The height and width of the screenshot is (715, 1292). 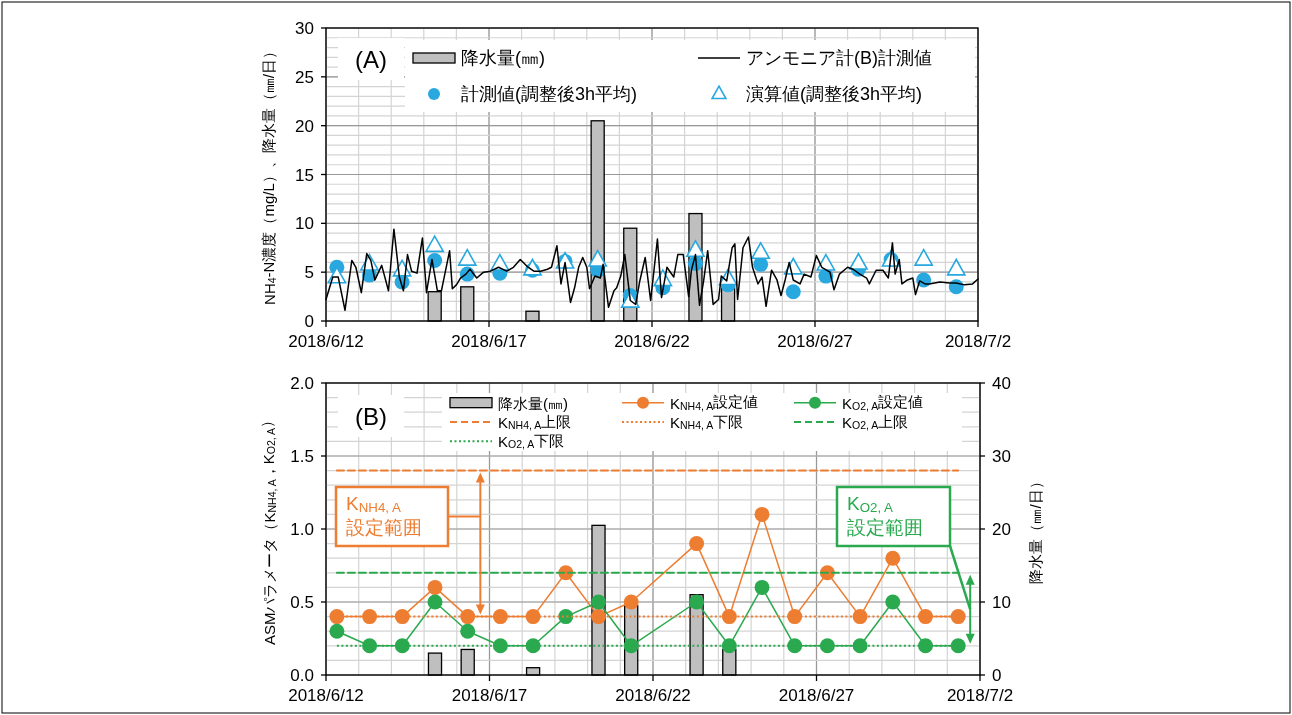 I want to click on y-tick-label: 5, so click(x=309, y=272).